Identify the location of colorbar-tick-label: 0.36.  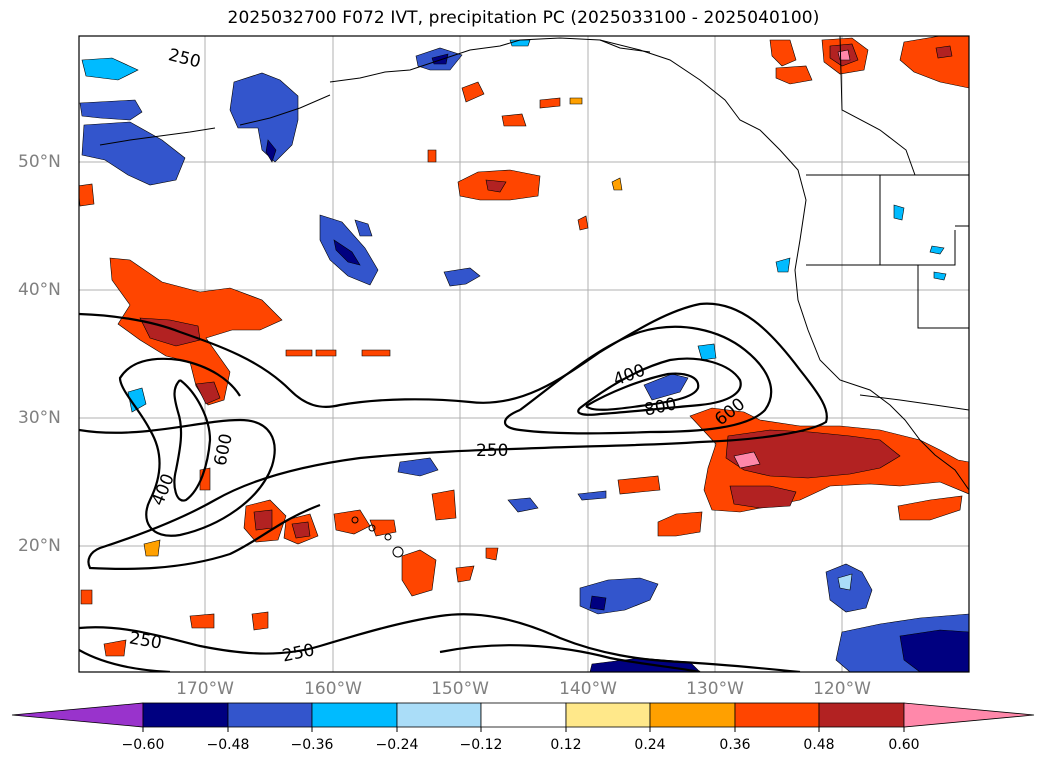
(735, 745).